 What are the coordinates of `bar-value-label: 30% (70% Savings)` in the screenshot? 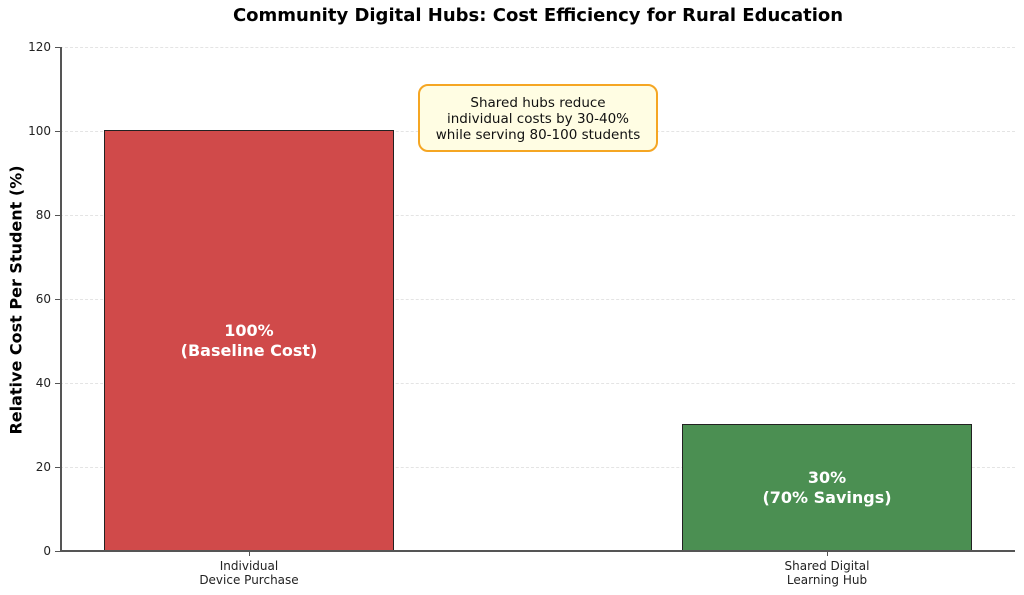 It's located at (827, 488).